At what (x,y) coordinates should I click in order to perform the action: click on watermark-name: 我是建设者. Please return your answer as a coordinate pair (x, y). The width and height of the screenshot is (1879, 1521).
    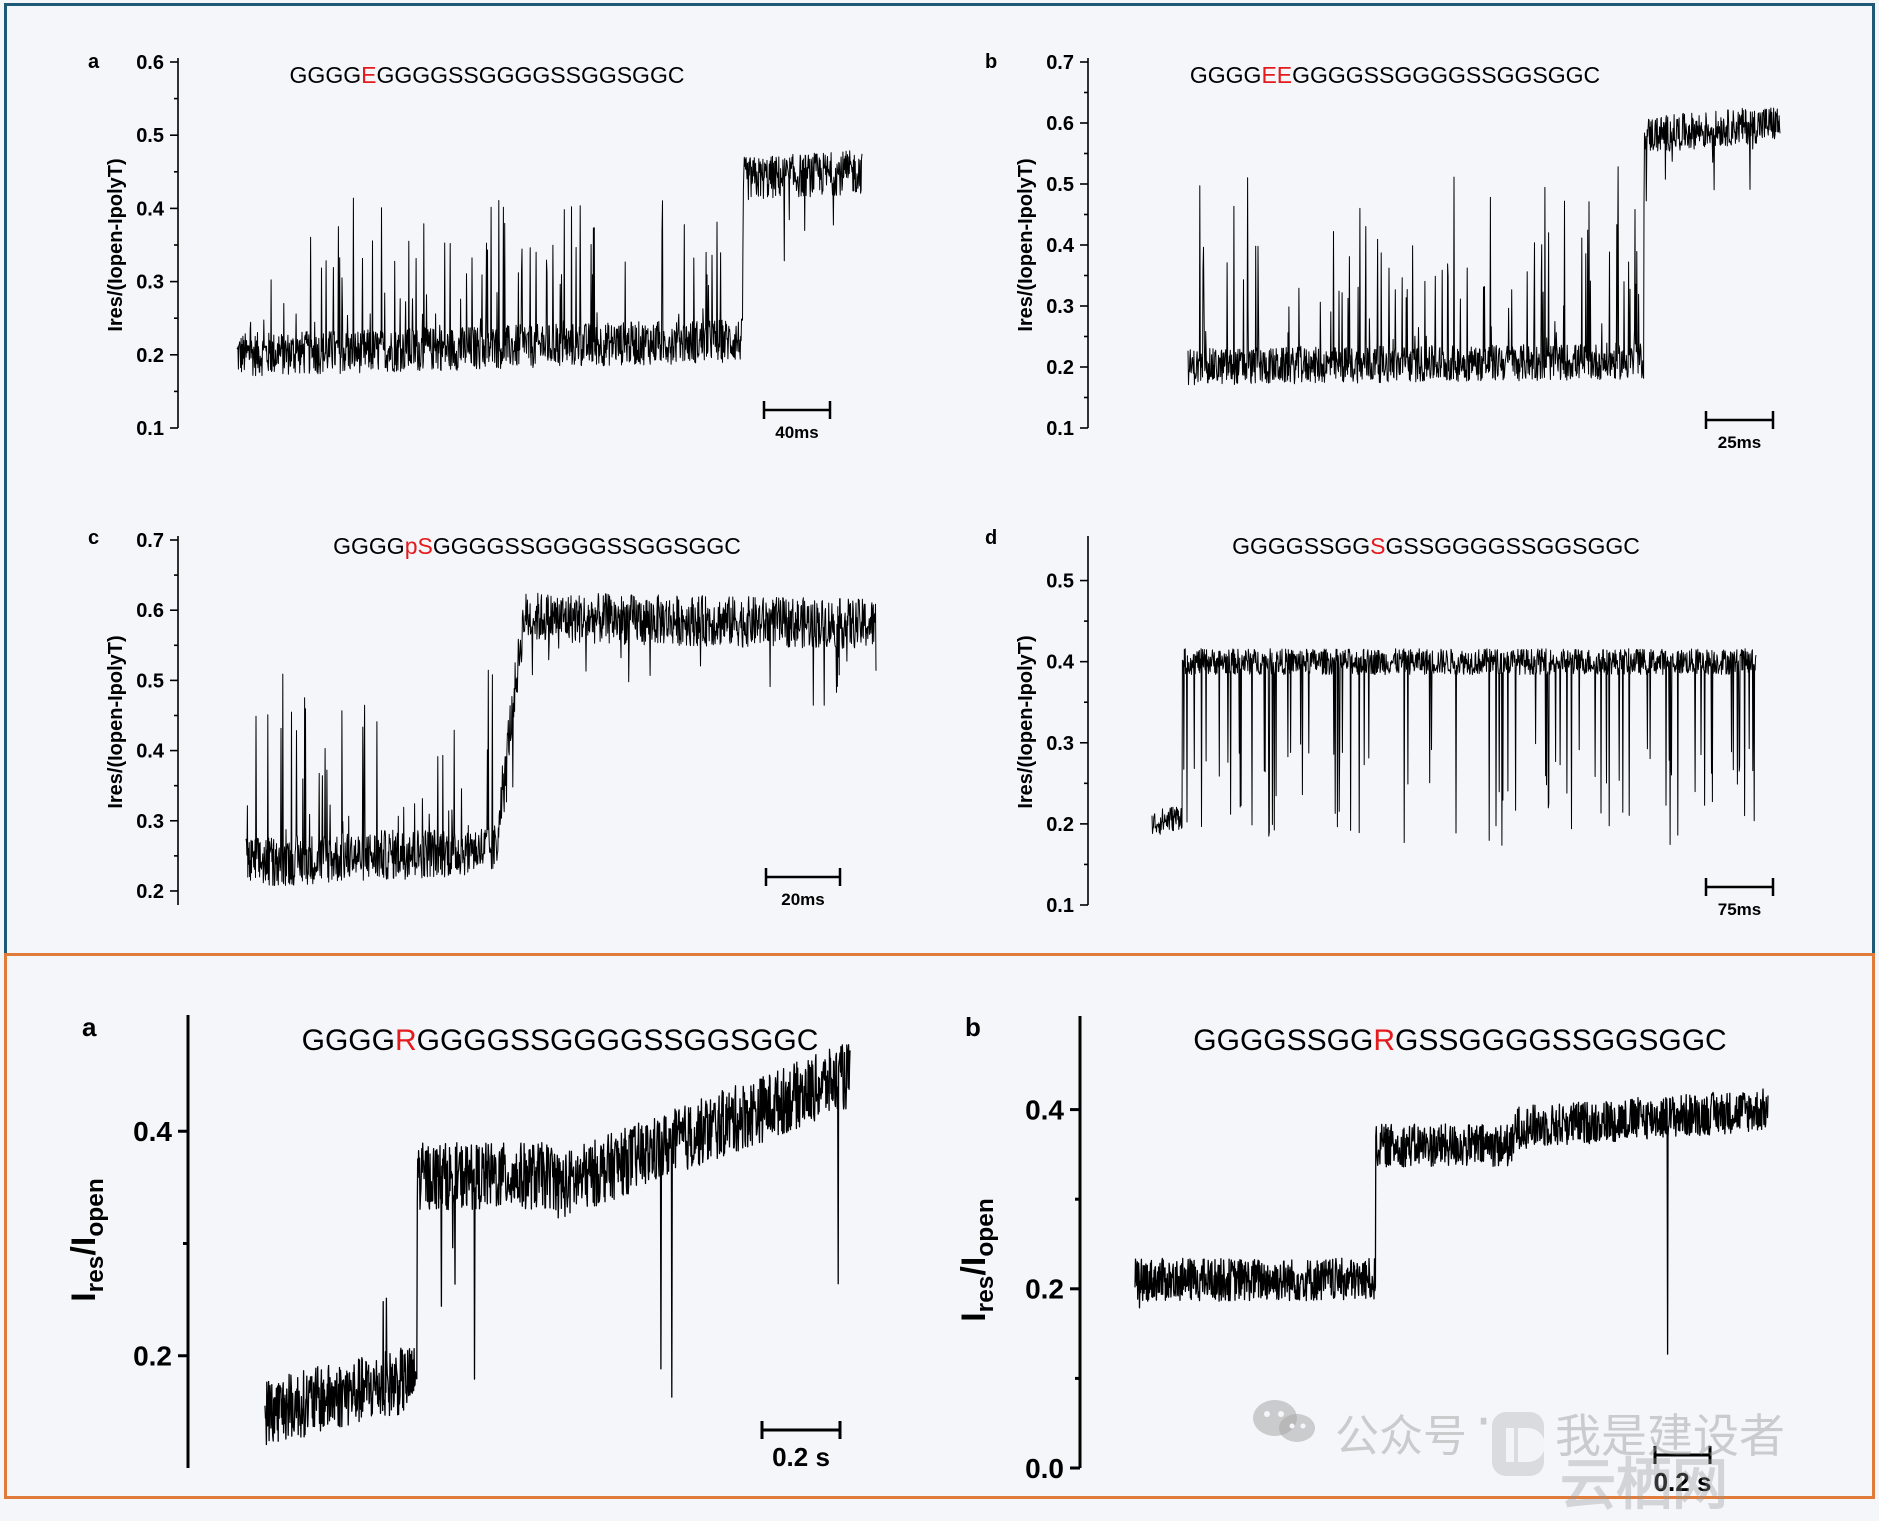
    Looking at the image, I should click on (1670, 1436).